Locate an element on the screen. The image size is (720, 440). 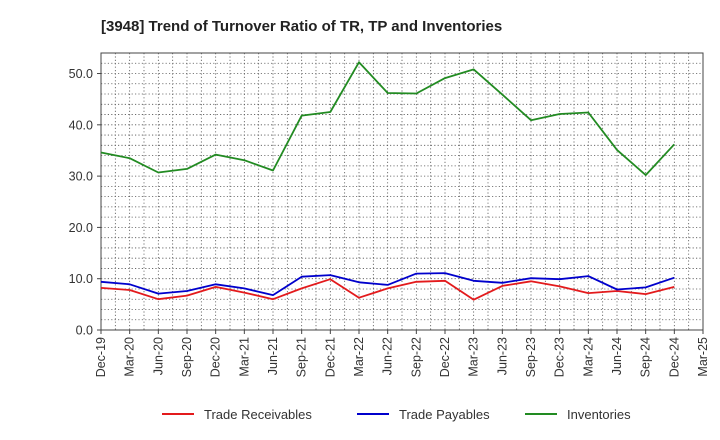
y-tick-label: 20.0 is located at coordinates (81, 228).